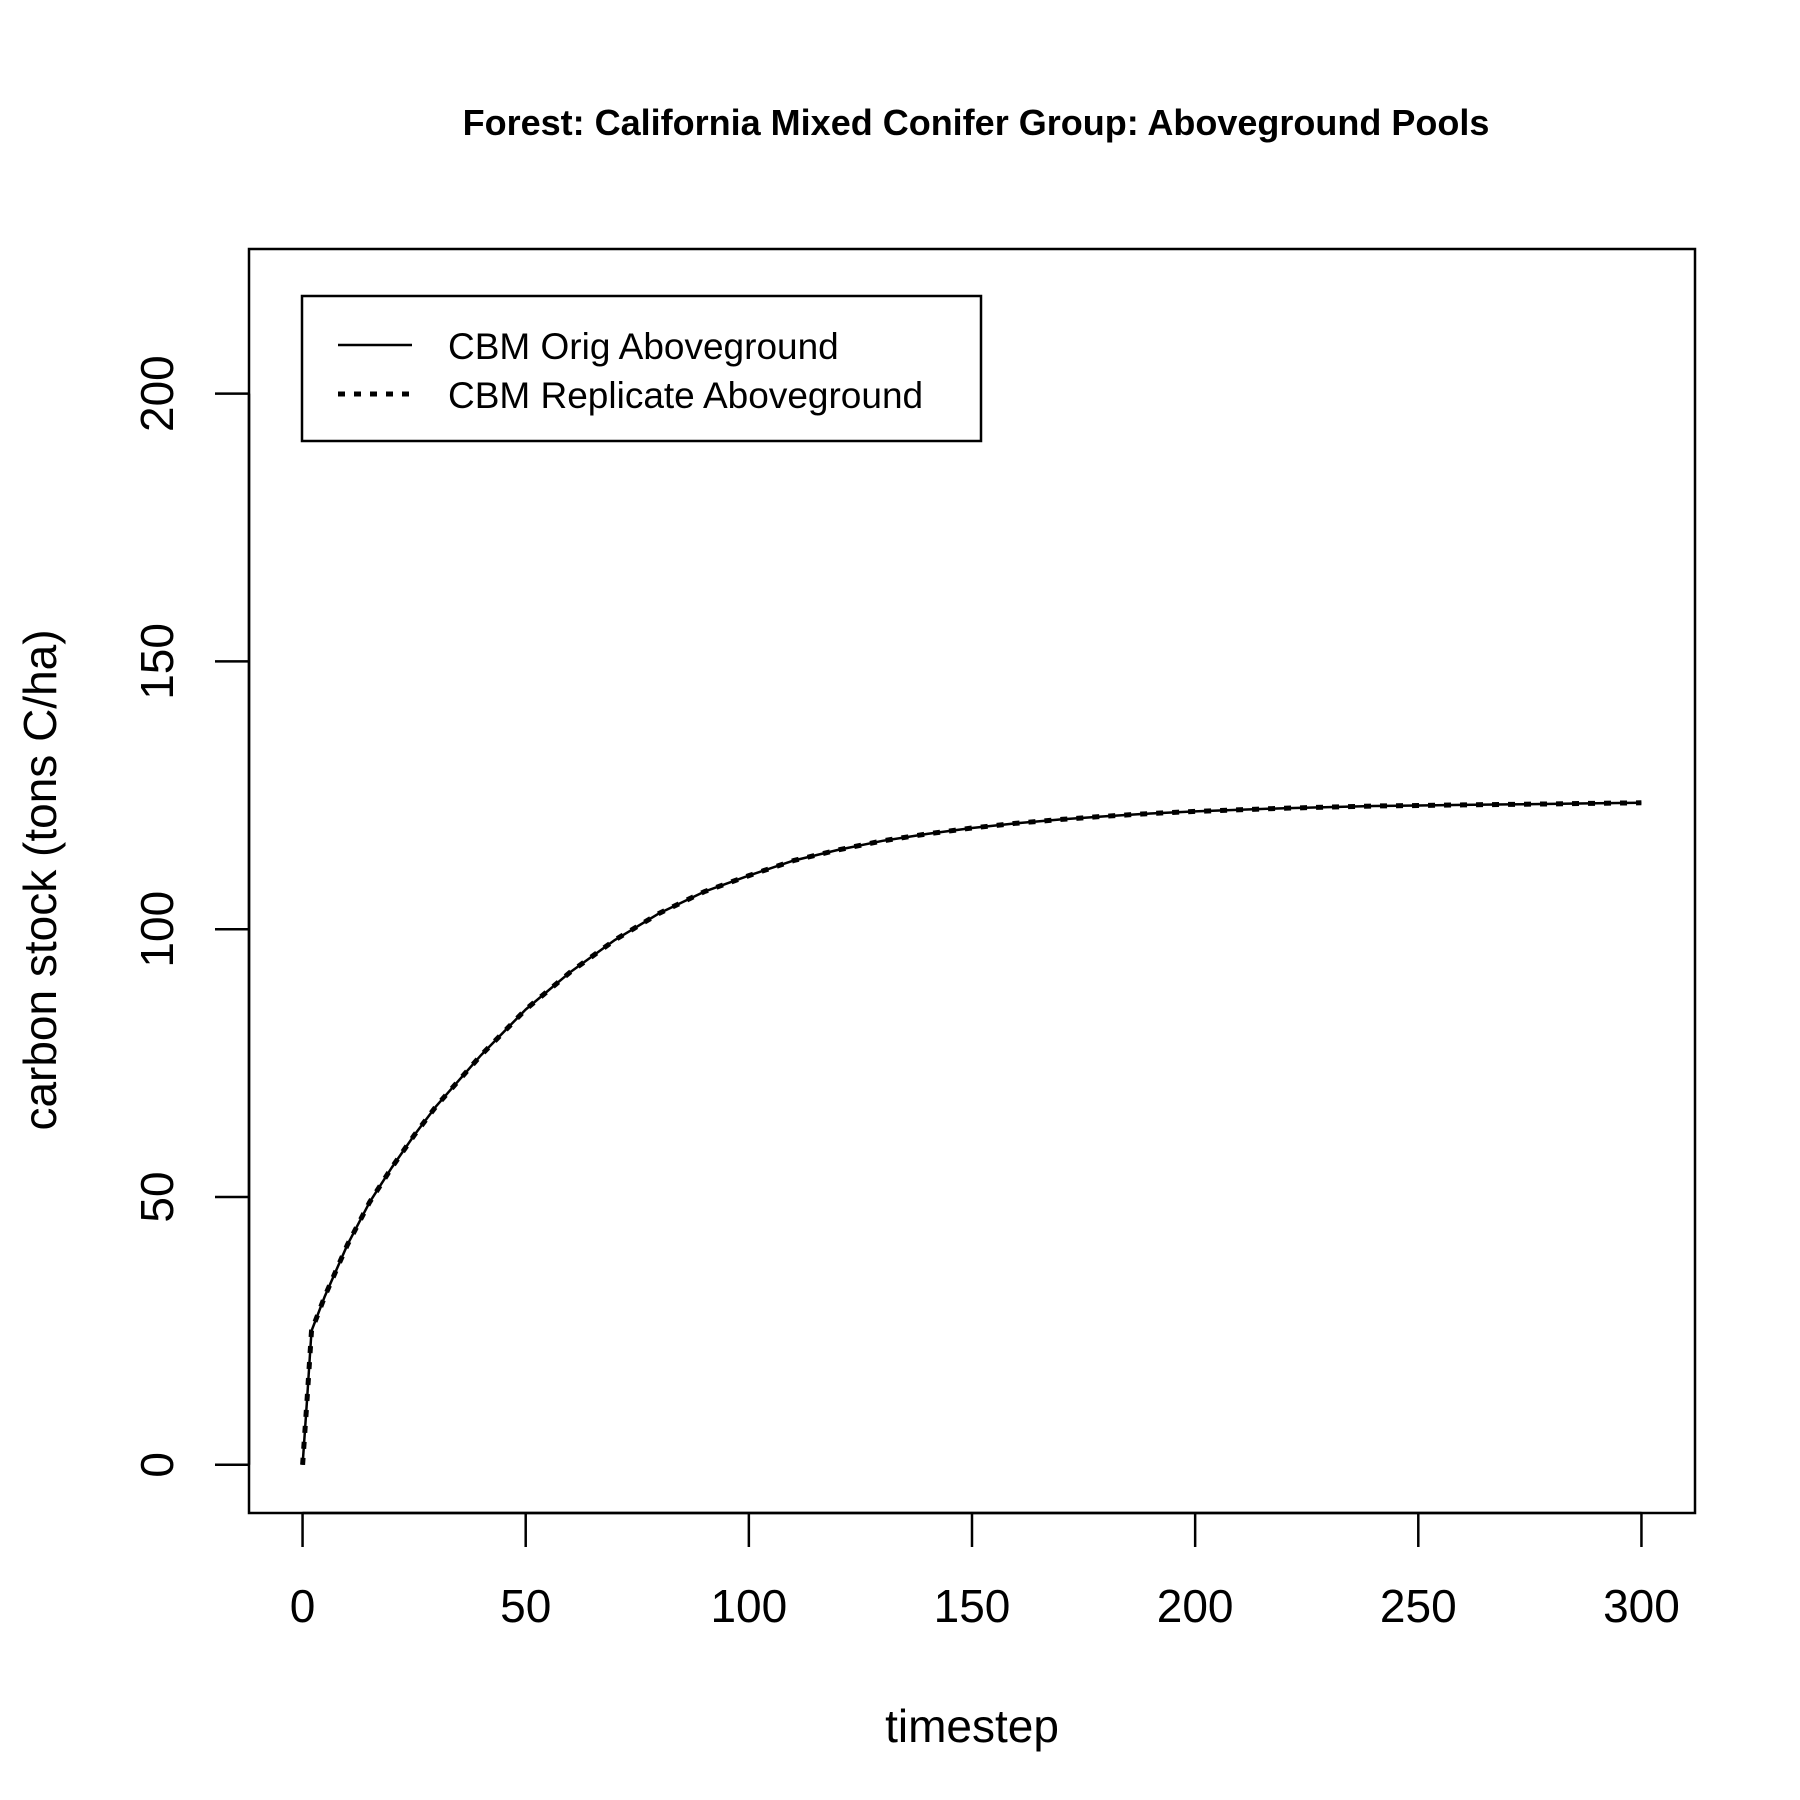 This screenshot has height=1800, width=1800. What do you see at coordinates (157, 1196) in the screenshot?
I see `y-tick-label: 50` at bounding box center [157, 1196].